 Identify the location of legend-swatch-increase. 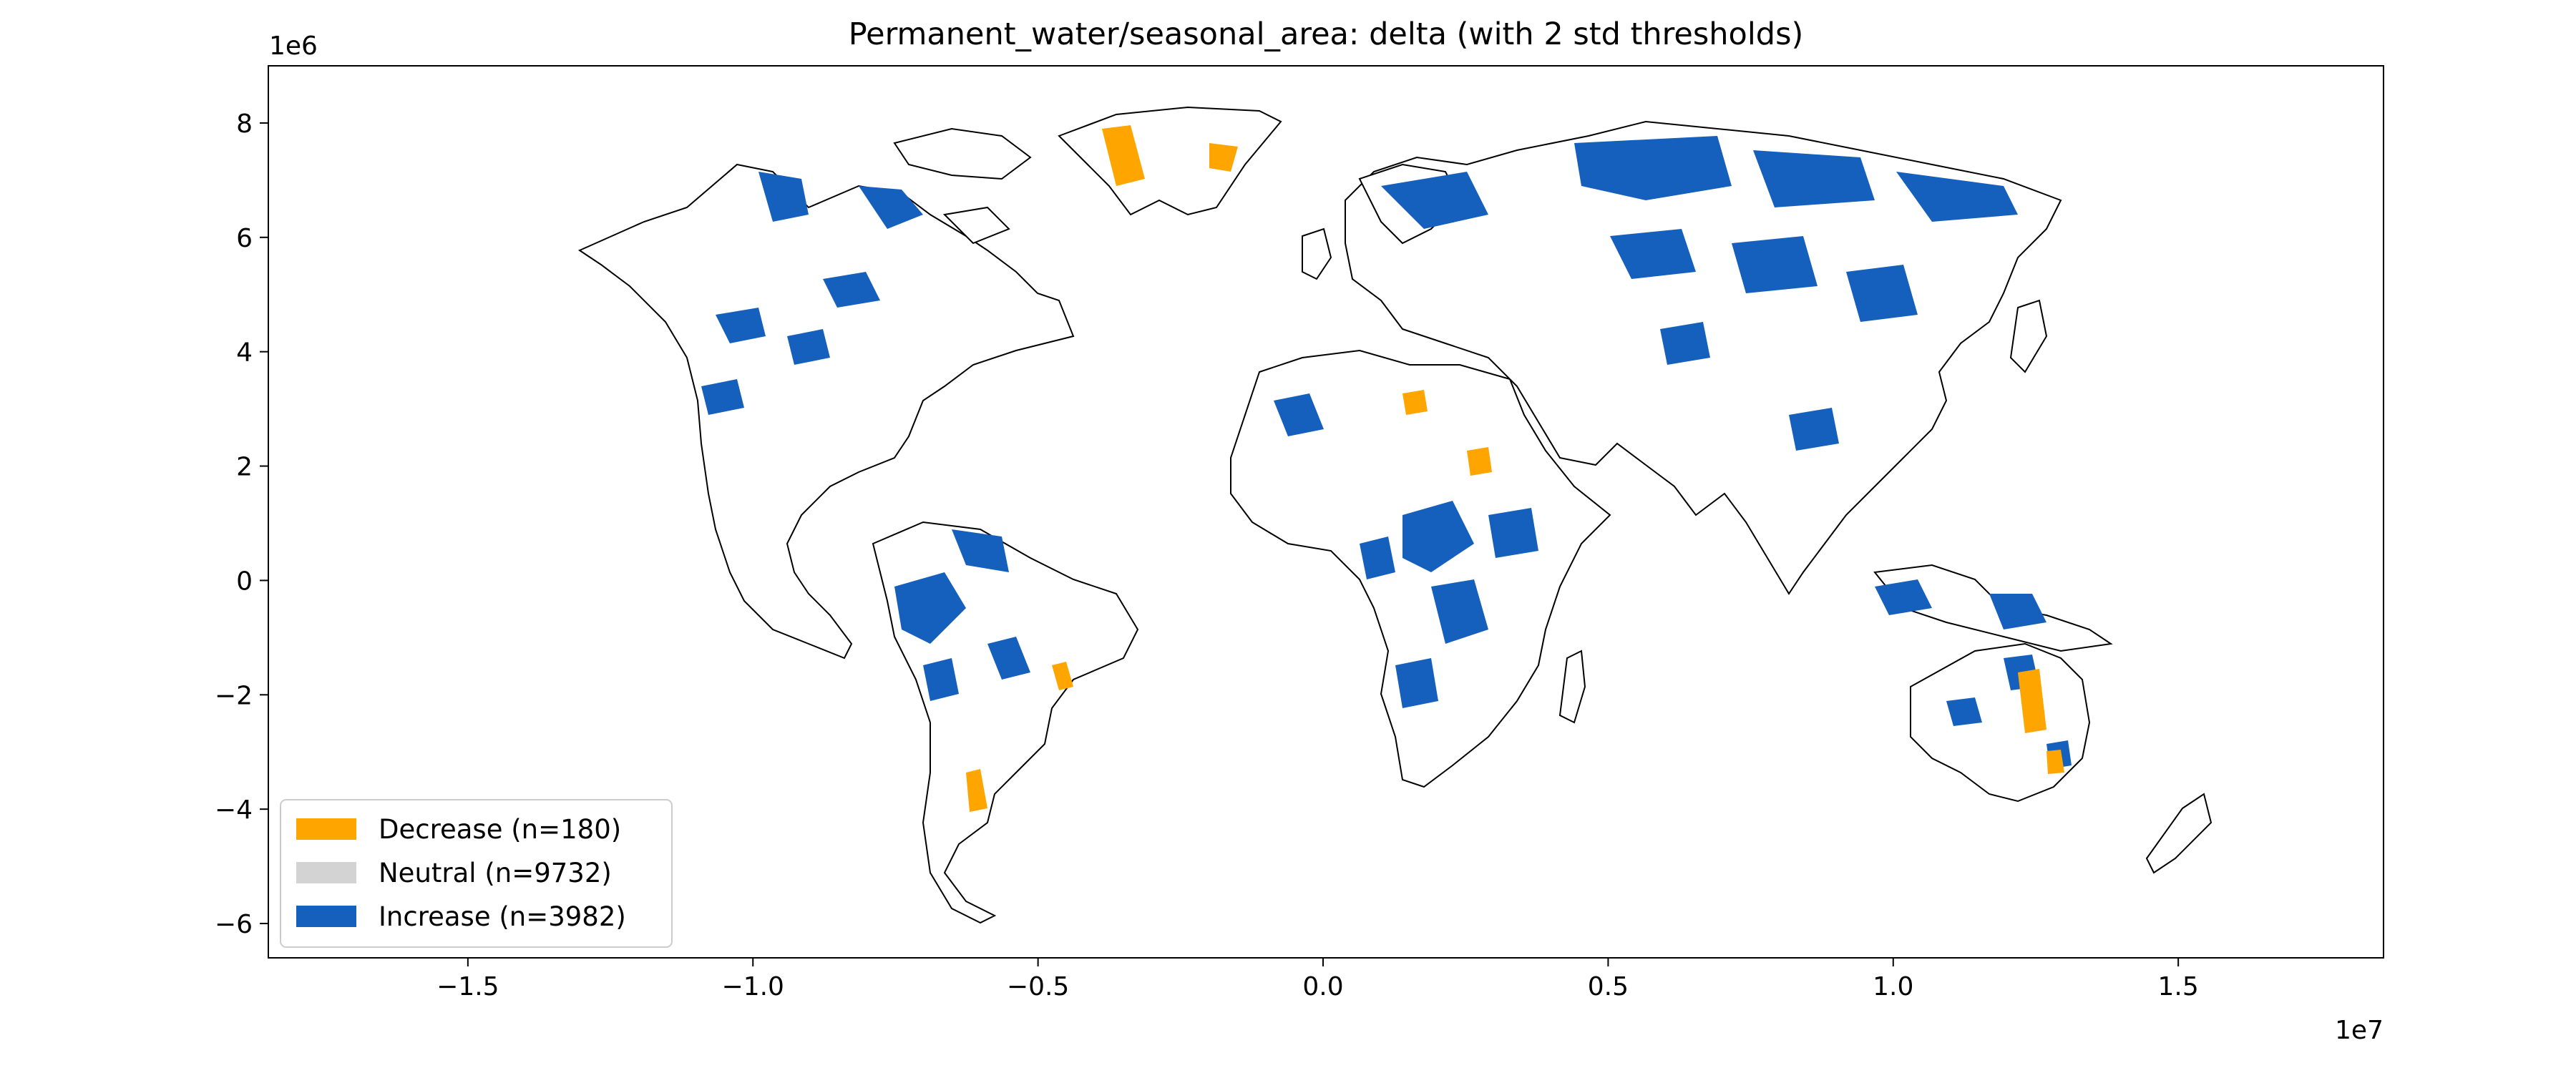
(326, 917).